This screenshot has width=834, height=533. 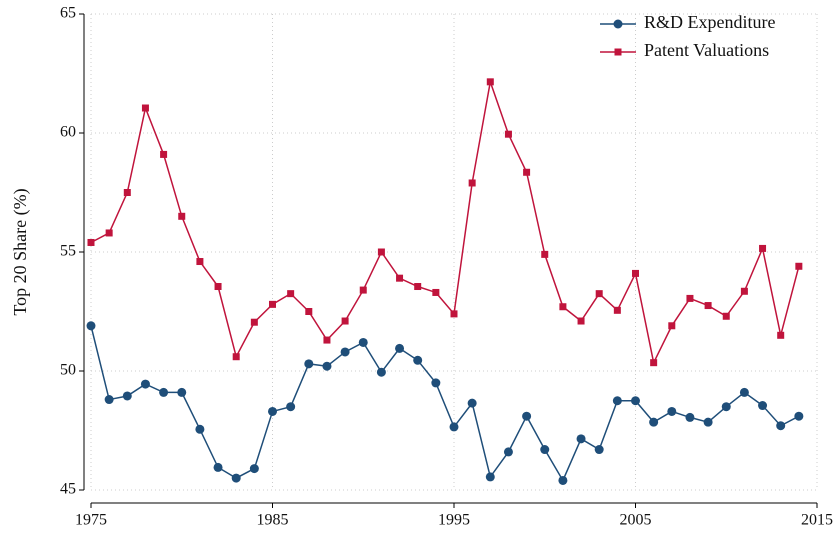 What do you see at coordinates (454, 520) in the screenshot?
I see `x-tick-label: 1995` at bounding box center [454, 520].